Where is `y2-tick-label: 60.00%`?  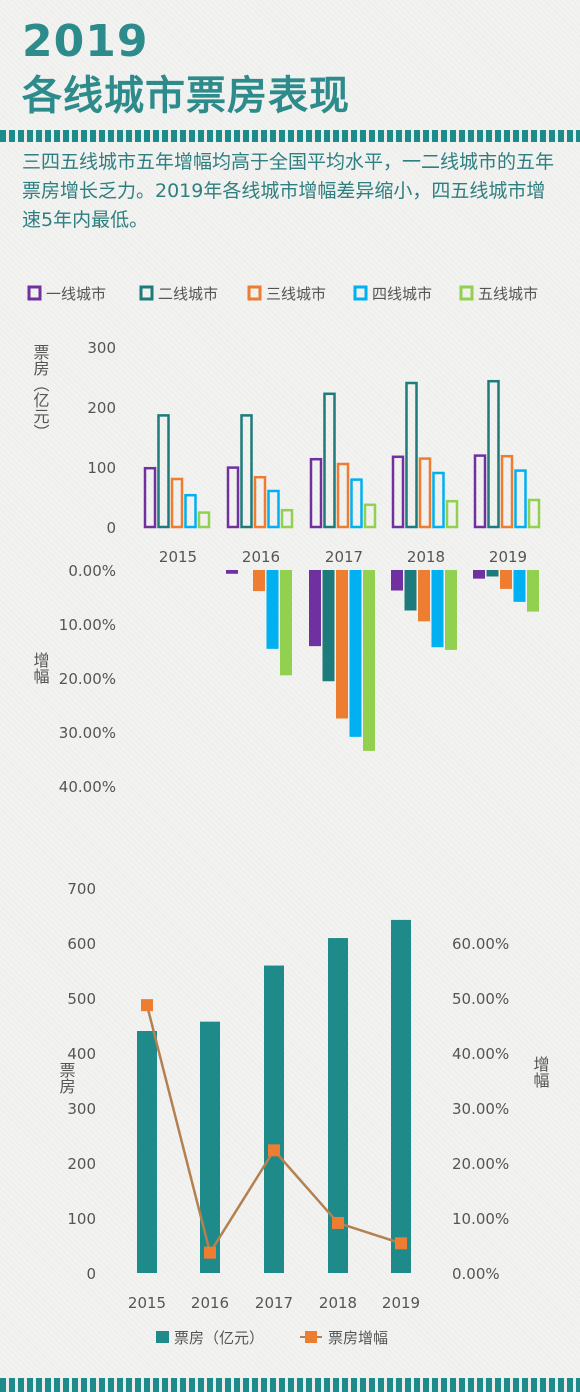
y2-tick-label: 60.00% is located at coordinates (480, 944).